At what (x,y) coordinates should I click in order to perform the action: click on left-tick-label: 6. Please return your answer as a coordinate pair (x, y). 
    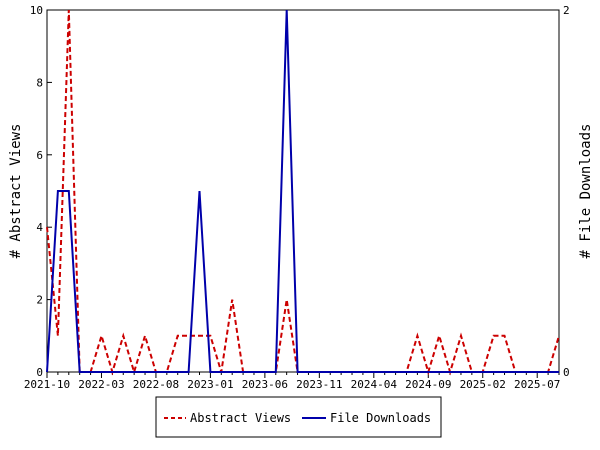
    Looking at the image, I should click on (39, 155).